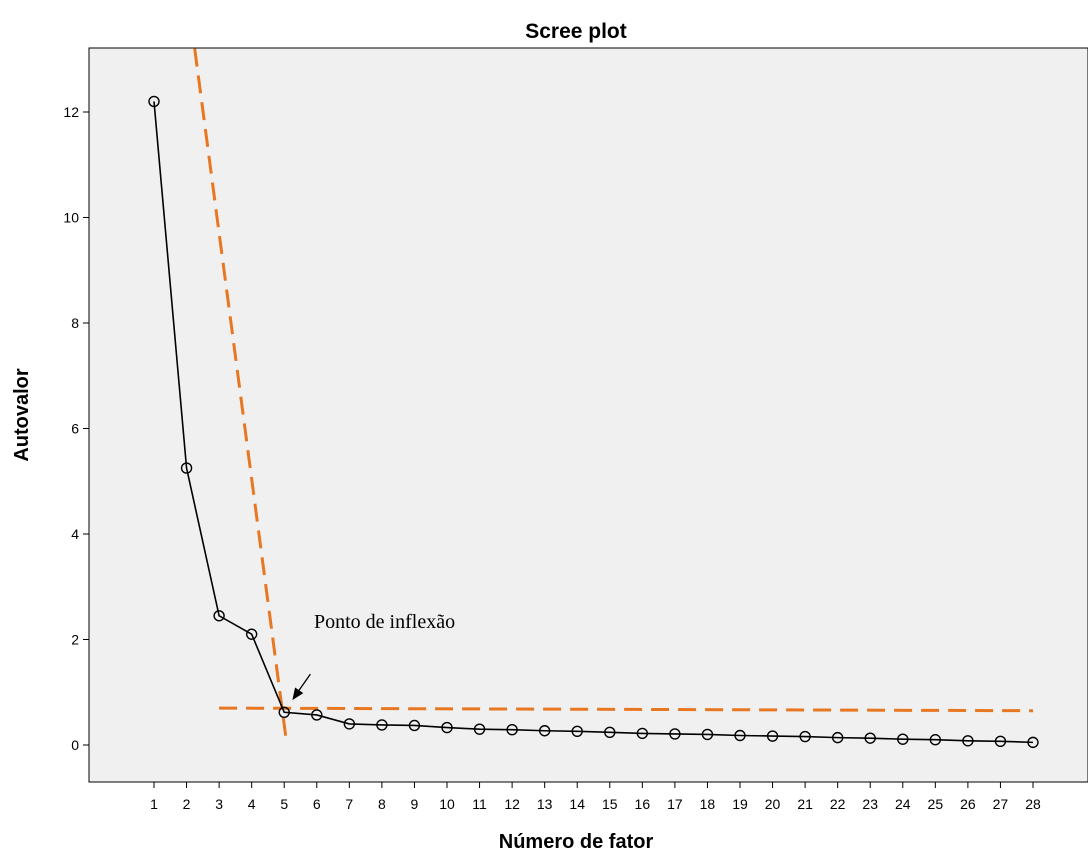 The width and height of the screenshot is (1088, 861). What do you see at coordinates (415, 804) in the screenshot?
I see `x-tick-label: 9` at bounding box center [415, 804].